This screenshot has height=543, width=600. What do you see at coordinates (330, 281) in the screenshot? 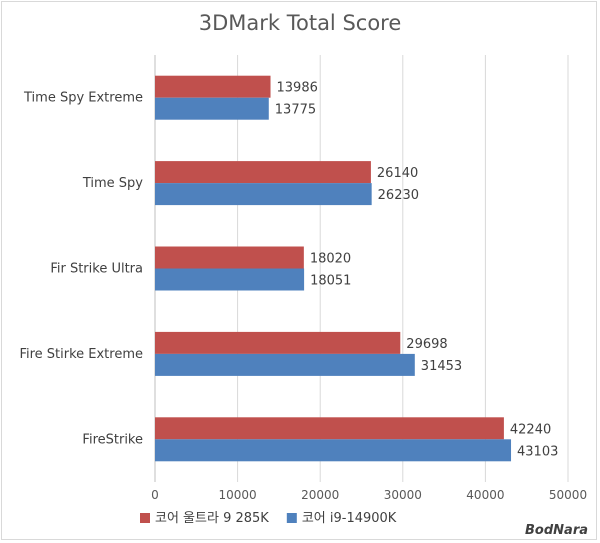
I see `data-label: 18051` at bounding box center [330, 281].